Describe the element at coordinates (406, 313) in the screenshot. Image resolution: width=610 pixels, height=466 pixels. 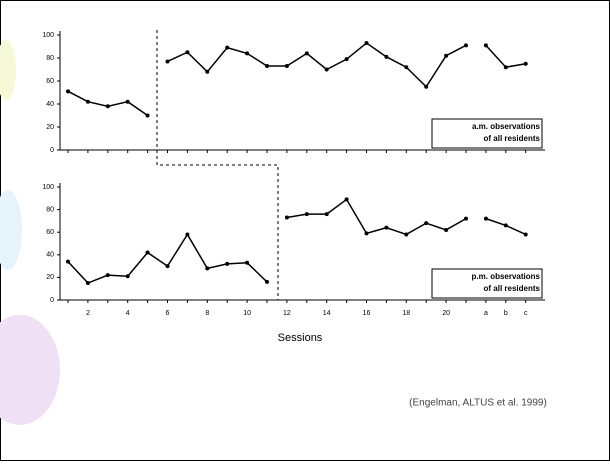
I see `x-tick-label: 18` at that location.